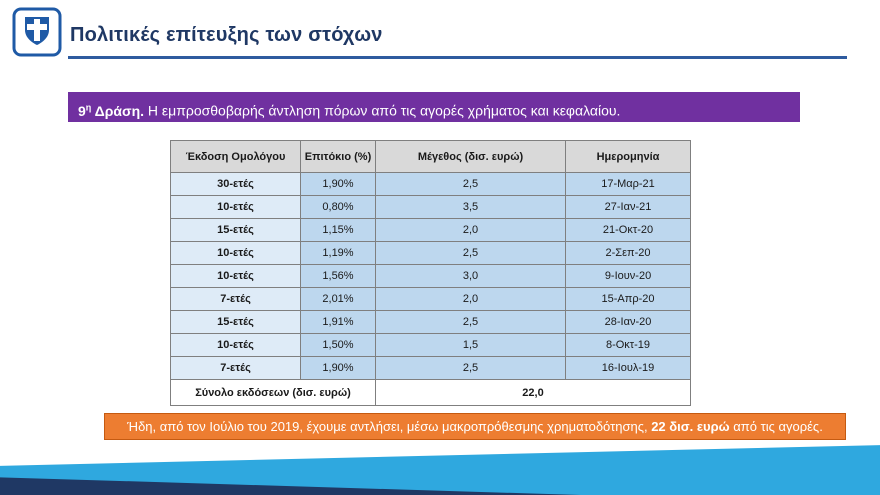 This screenshot has width=880, height=495. I want to click on total-label: Σύνολο εκδόσεων (δισ. ευρώ), so click(273, 392).